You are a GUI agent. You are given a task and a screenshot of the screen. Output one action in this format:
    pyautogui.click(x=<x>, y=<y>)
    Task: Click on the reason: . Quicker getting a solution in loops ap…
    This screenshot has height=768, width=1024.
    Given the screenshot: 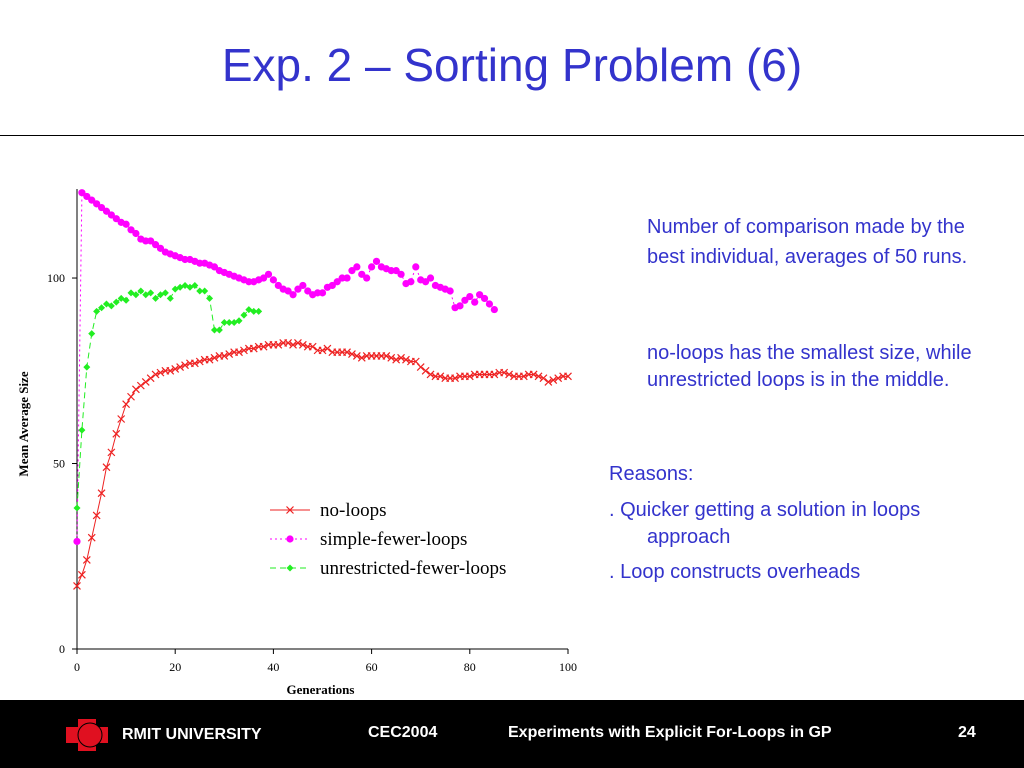 What is the action you would take?
    pyautogui.click(x=765, y=523)
    